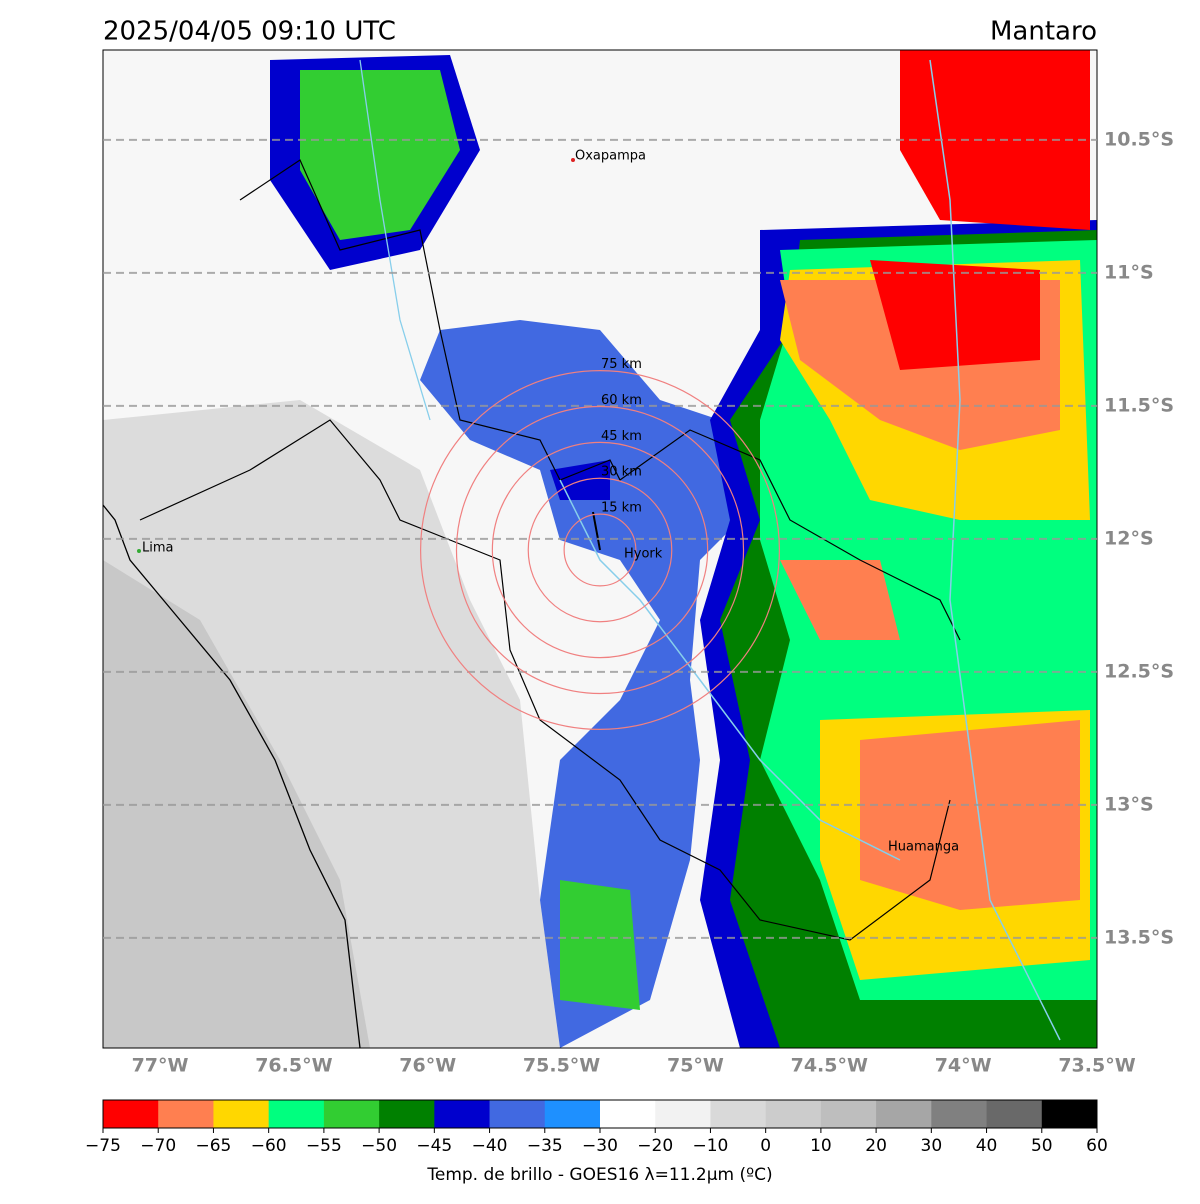  I want to click on lon-label: 75°W, so click(695, 1066).